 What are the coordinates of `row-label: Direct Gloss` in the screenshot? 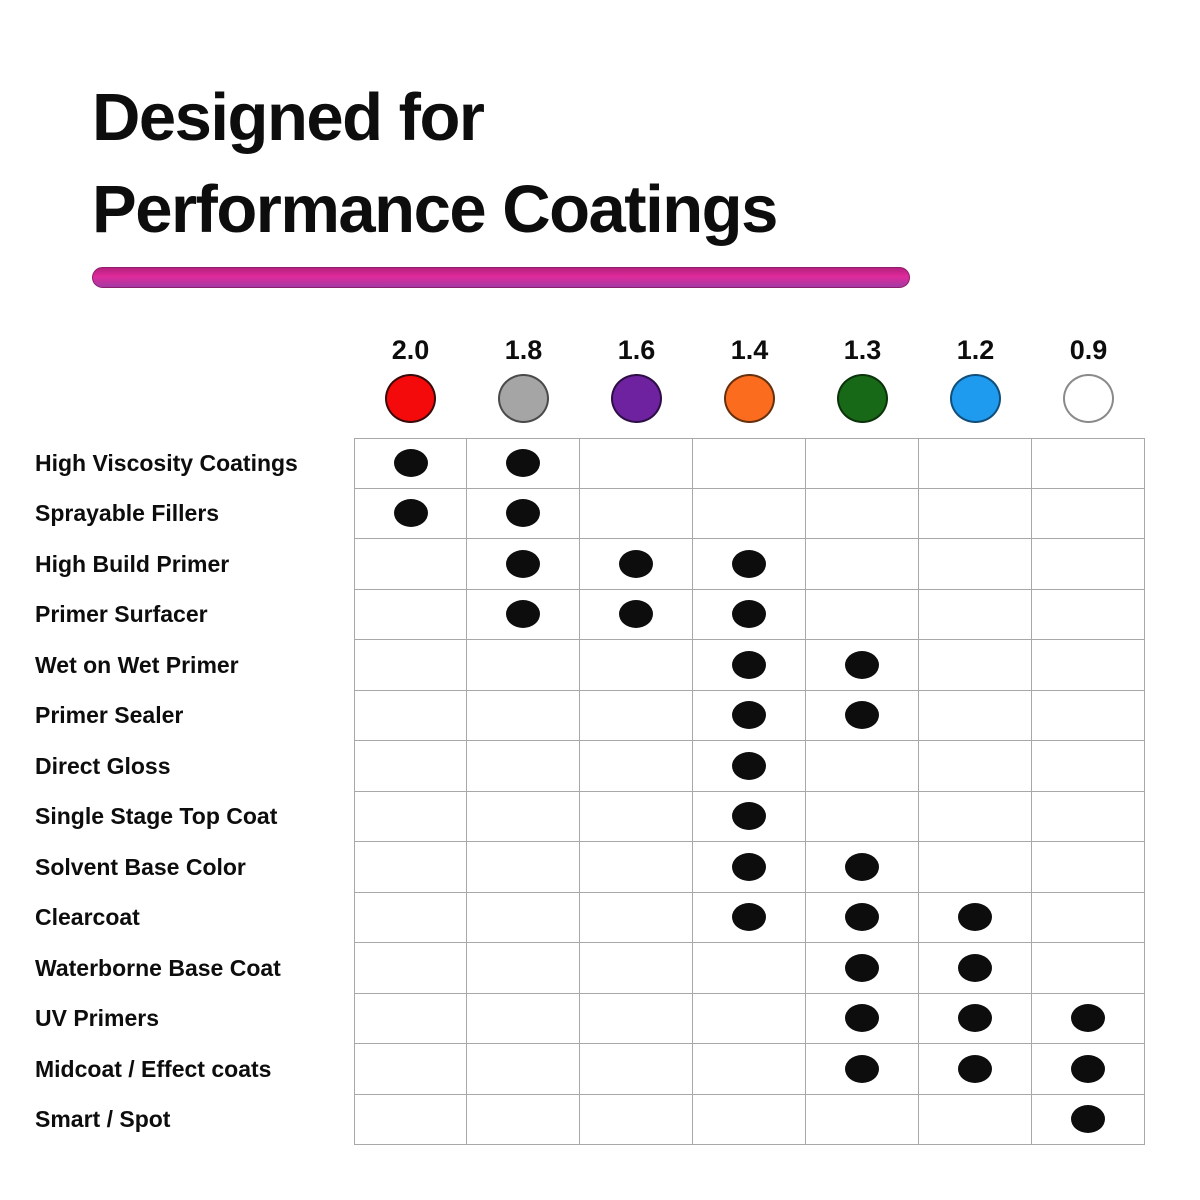 It's located at (103, 765).